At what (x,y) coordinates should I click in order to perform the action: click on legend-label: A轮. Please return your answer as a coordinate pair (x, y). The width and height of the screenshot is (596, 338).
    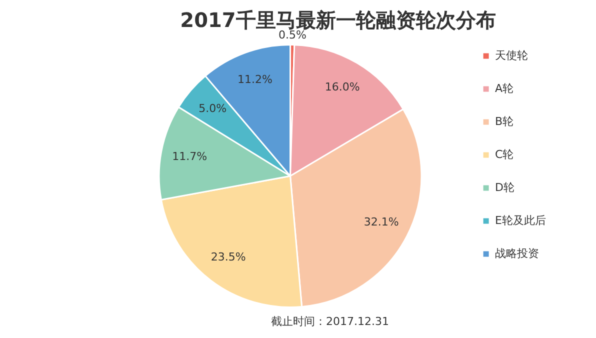
    Looking at the image, I should click on (504, 88).